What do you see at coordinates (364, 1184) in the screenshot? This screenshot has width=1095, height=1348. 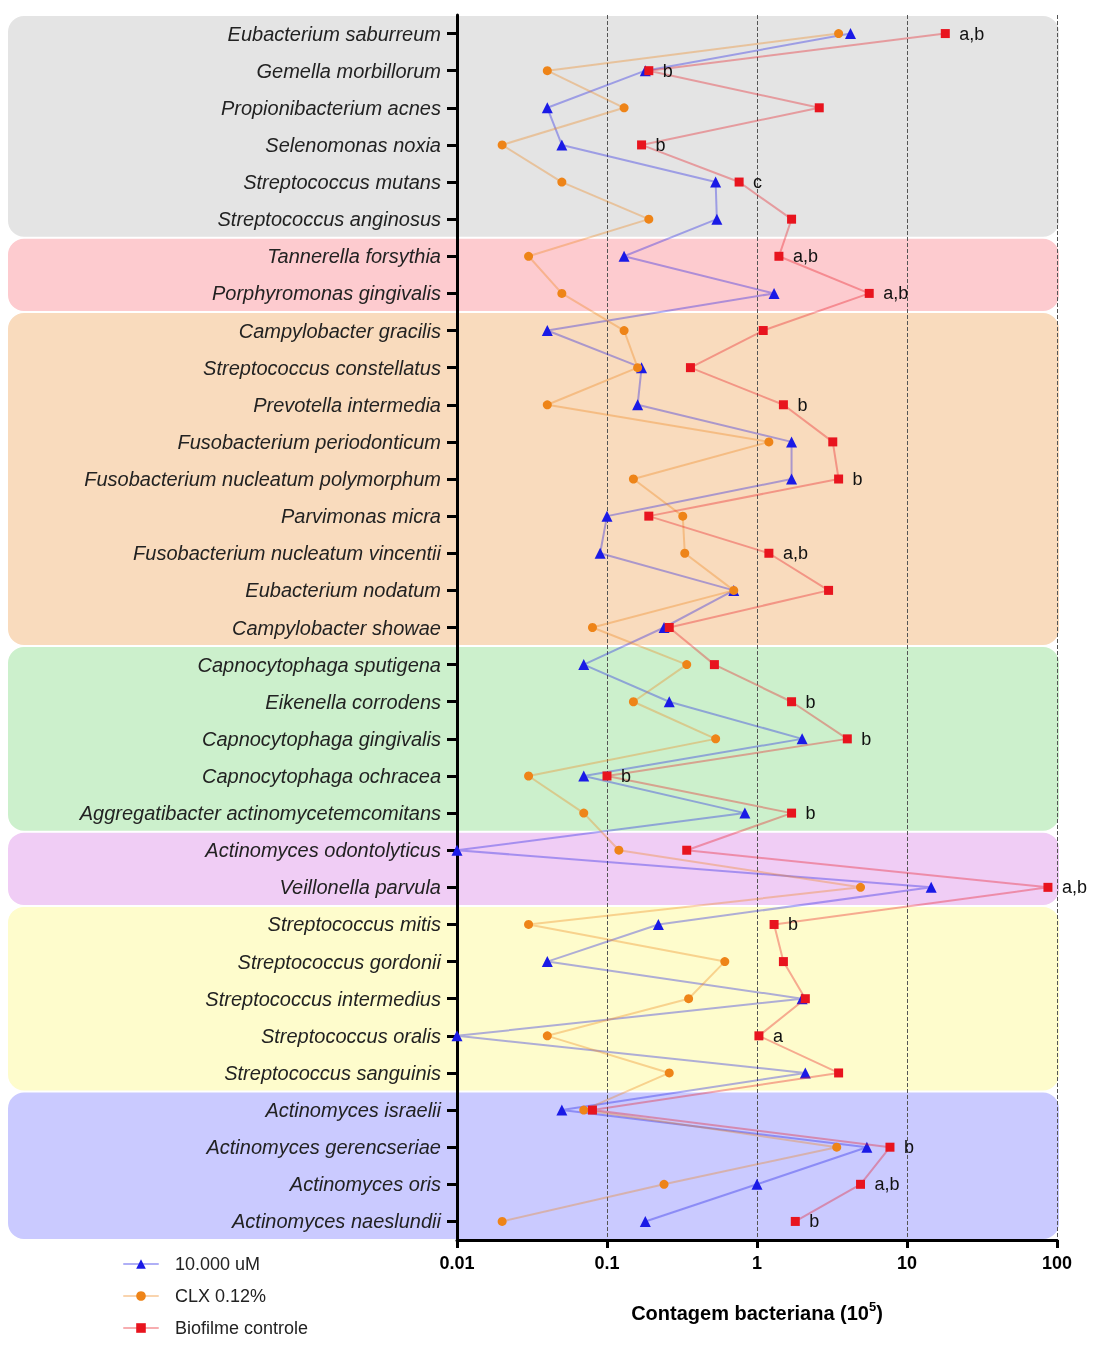 I see `y-tick-label: Actinomyces oris` at bounding box center [364, 1184].